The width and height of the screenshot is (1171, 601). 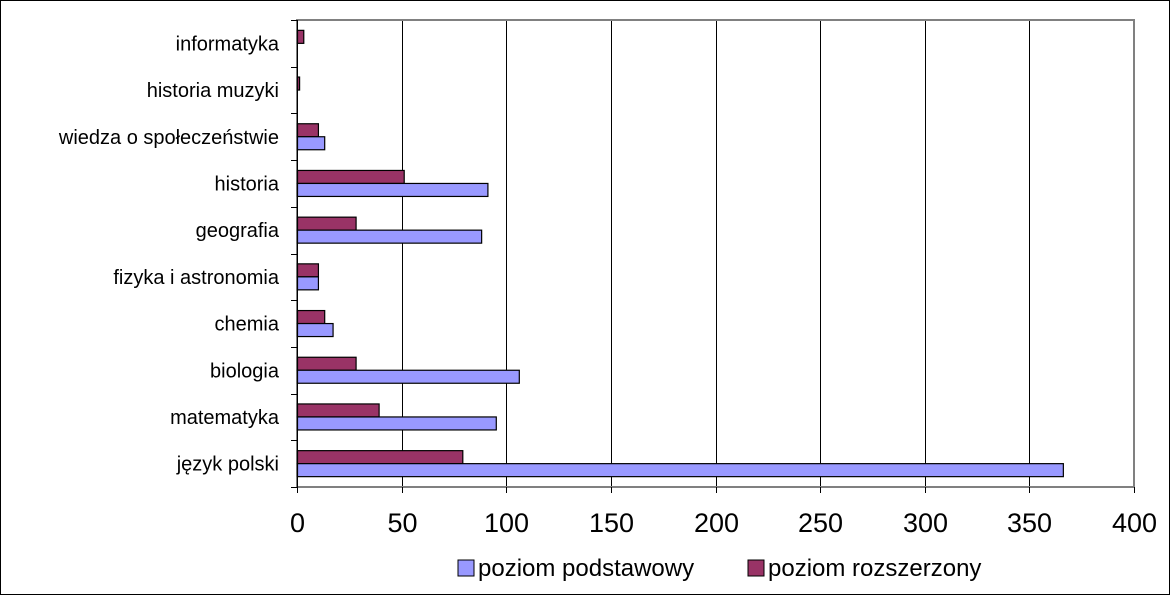 I want to click on y-category-label: wiedza o społeczeństwie, so click(x=168, y=138).